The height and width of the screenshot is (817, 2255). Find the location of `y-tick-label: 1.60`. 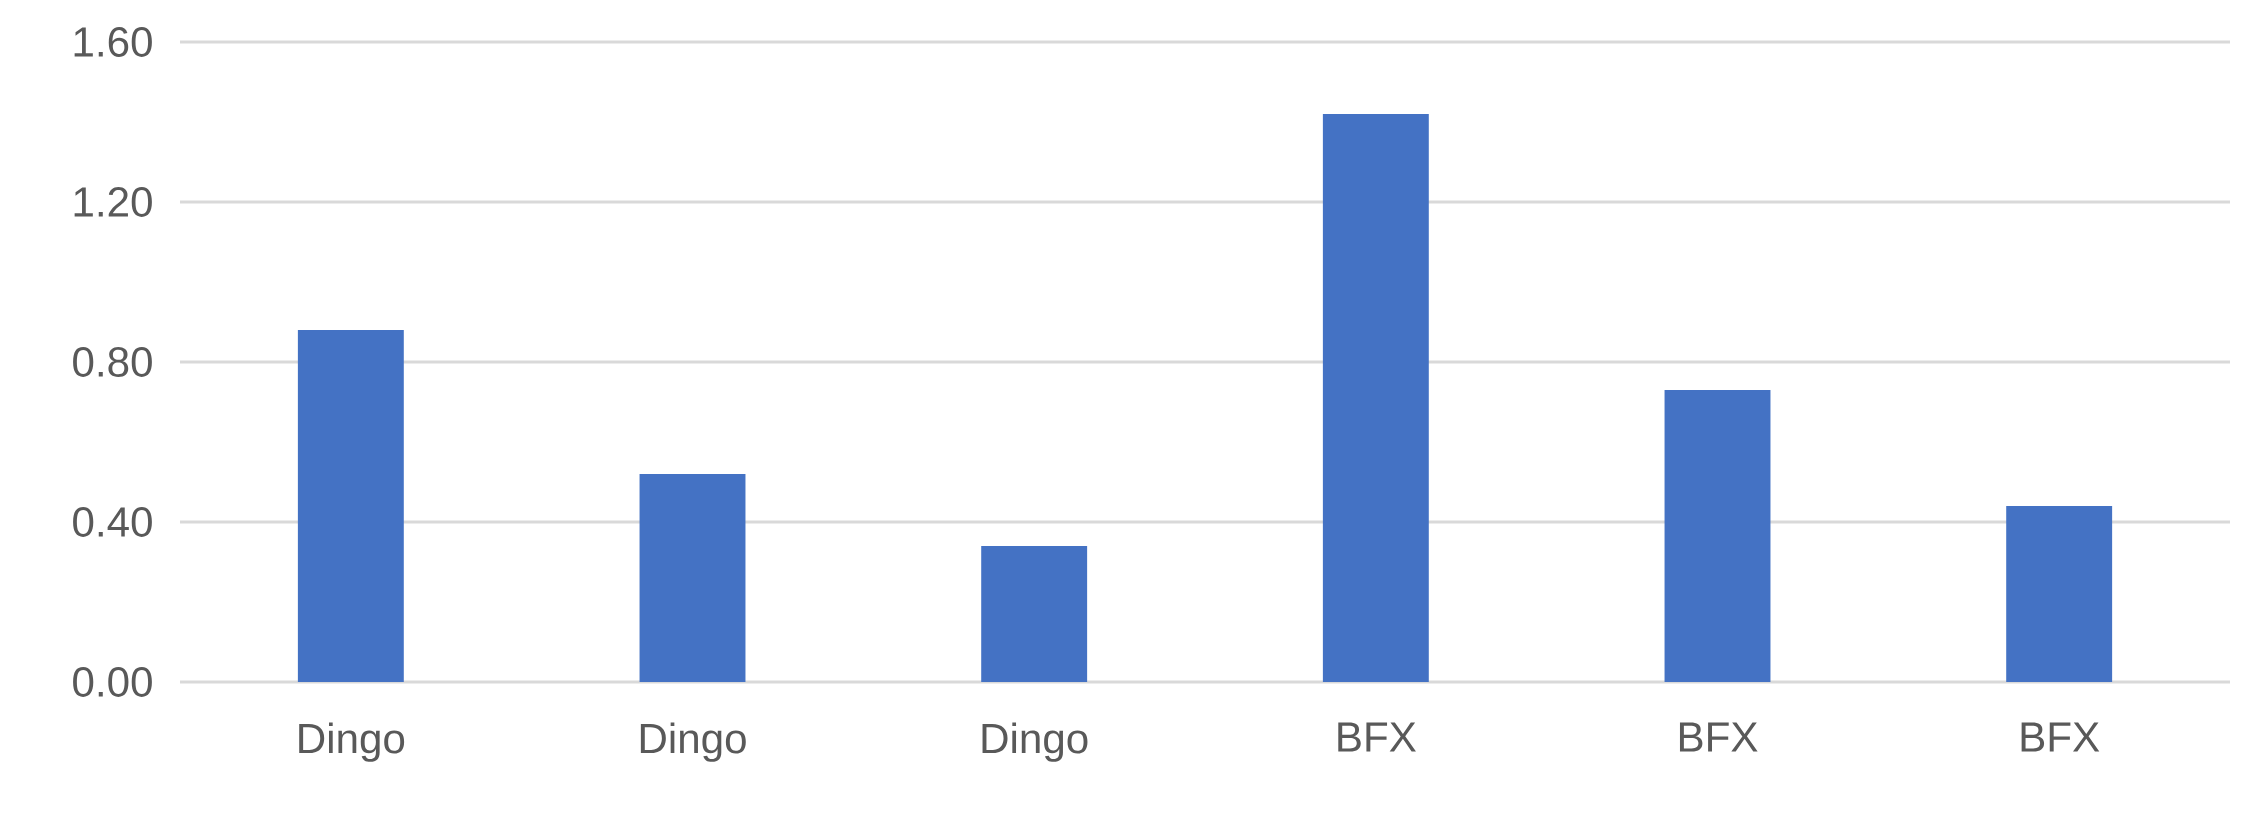

y-tick-label: 1.60 is located at coordinates (113, 42).